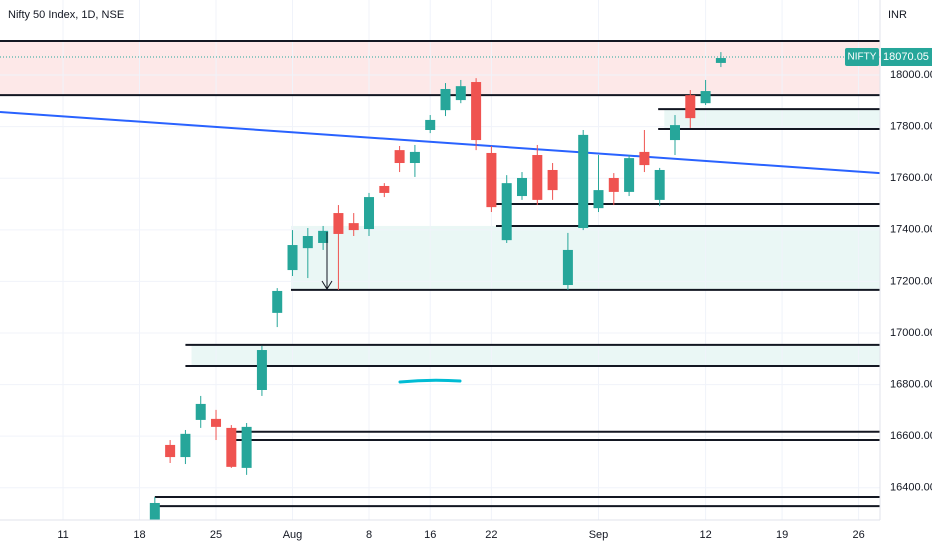  What do you see at coordinates (327, 285) in the screenshot?
I see `annotation-arrow-head` at bounding box center [327, 285].